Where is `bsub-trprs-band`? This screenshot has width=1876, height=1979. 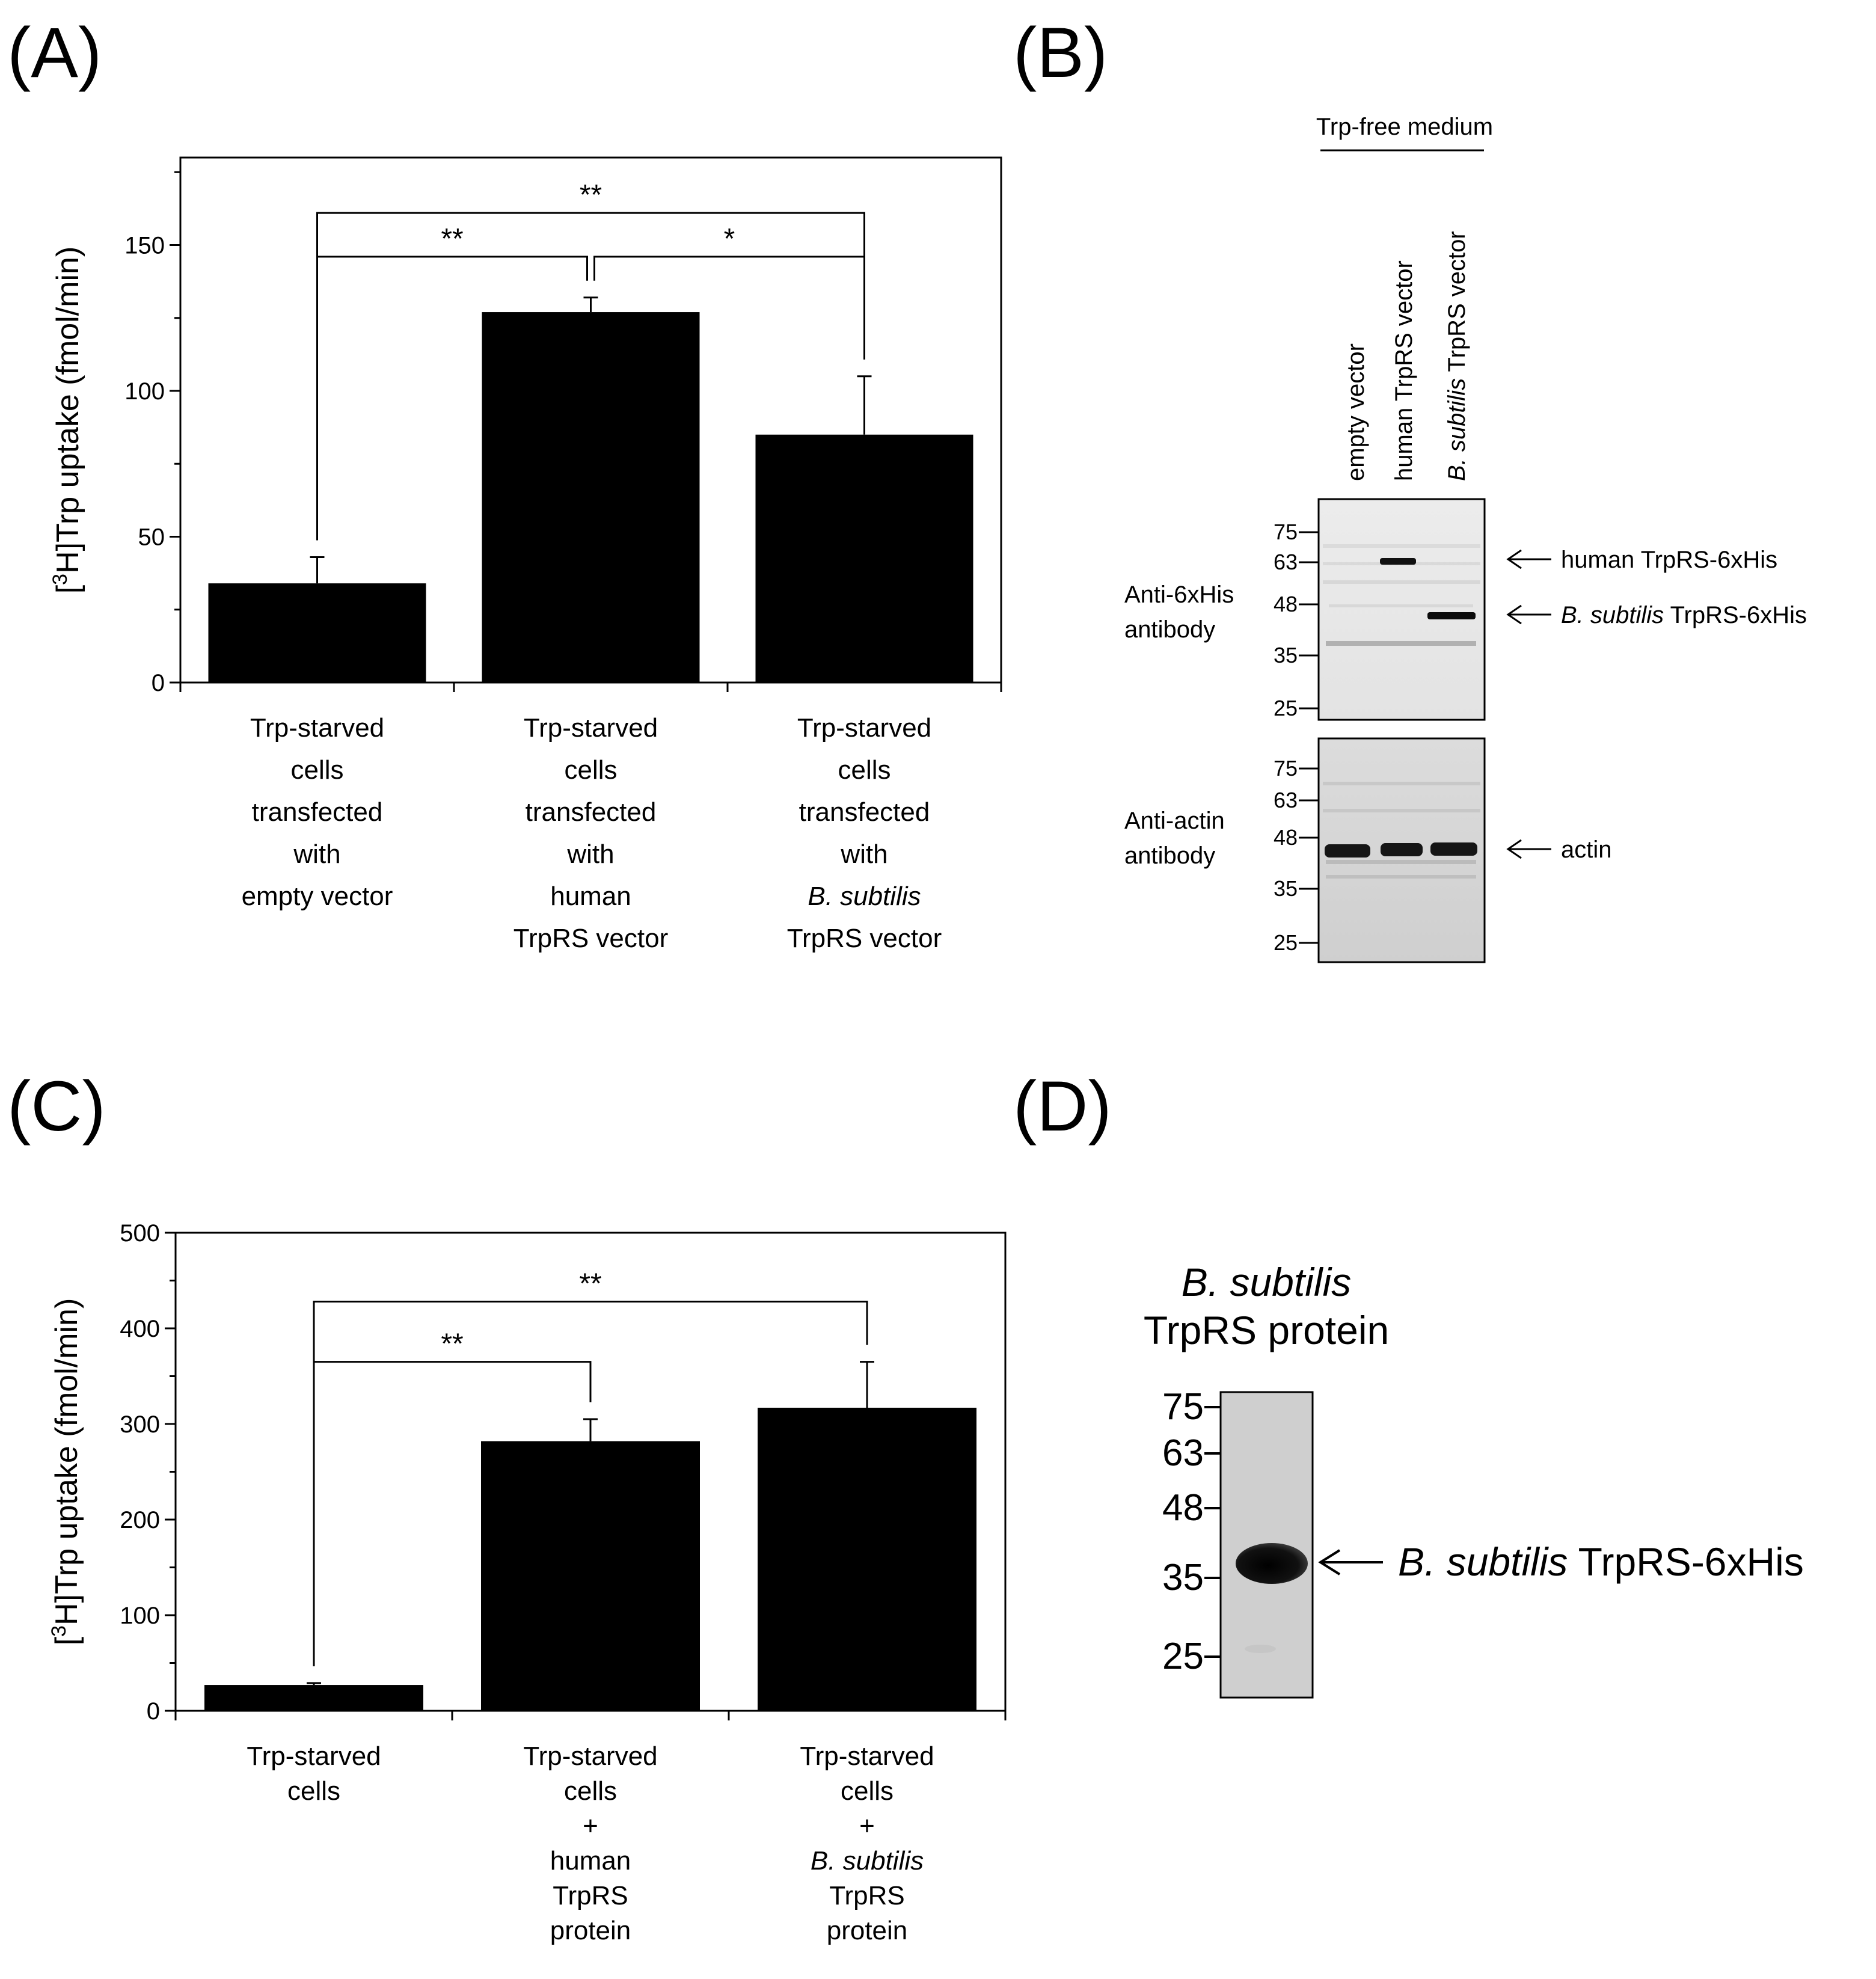
bsub-trprs-band is located at coordinates (1451, 615).